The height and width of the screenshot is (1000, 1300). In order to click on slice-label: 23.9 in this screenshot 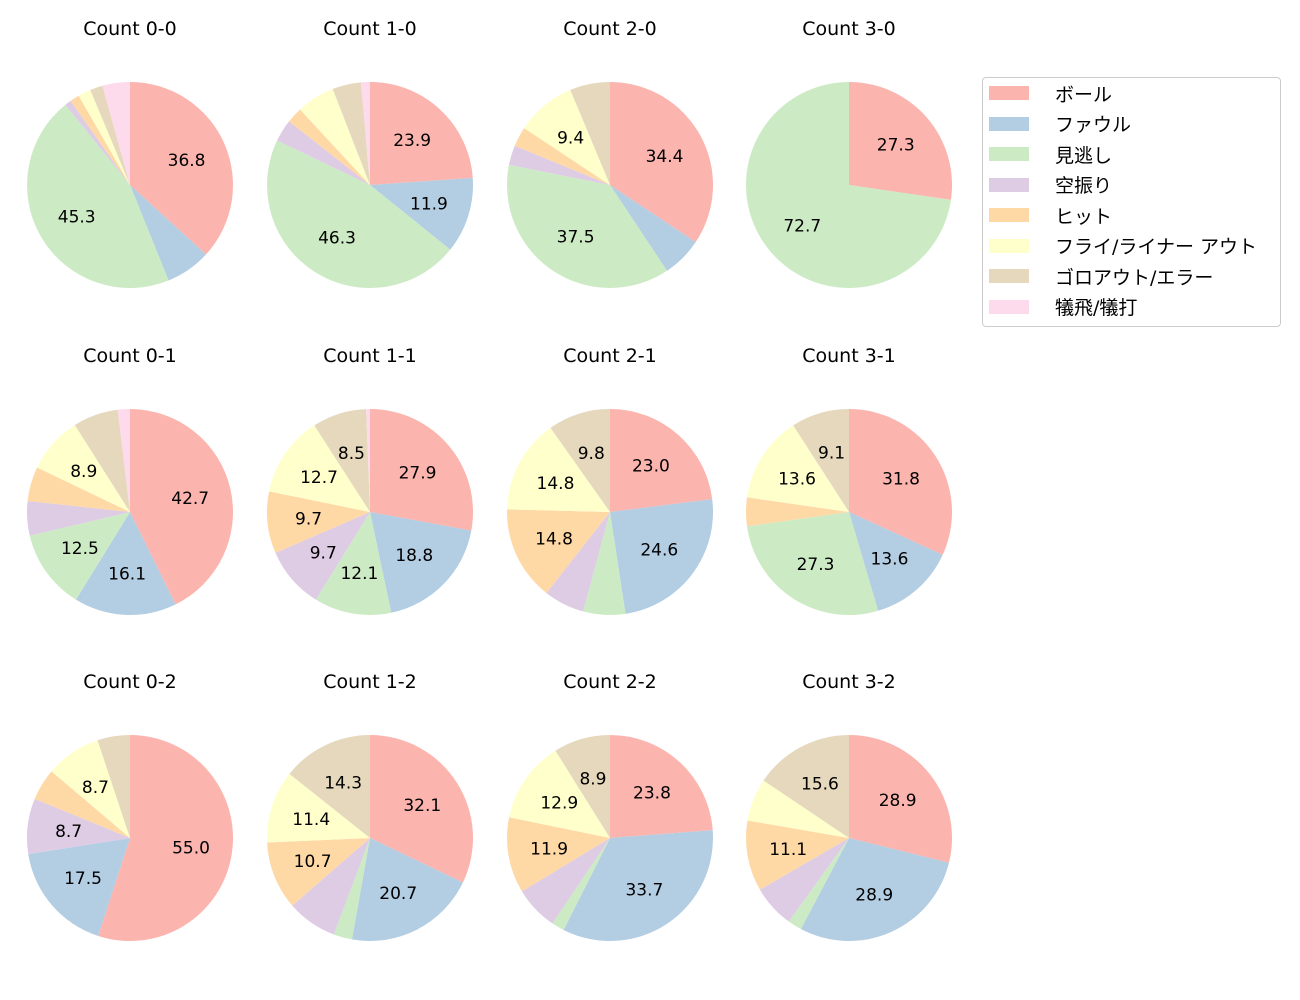, I will do `click(412, 141)`.